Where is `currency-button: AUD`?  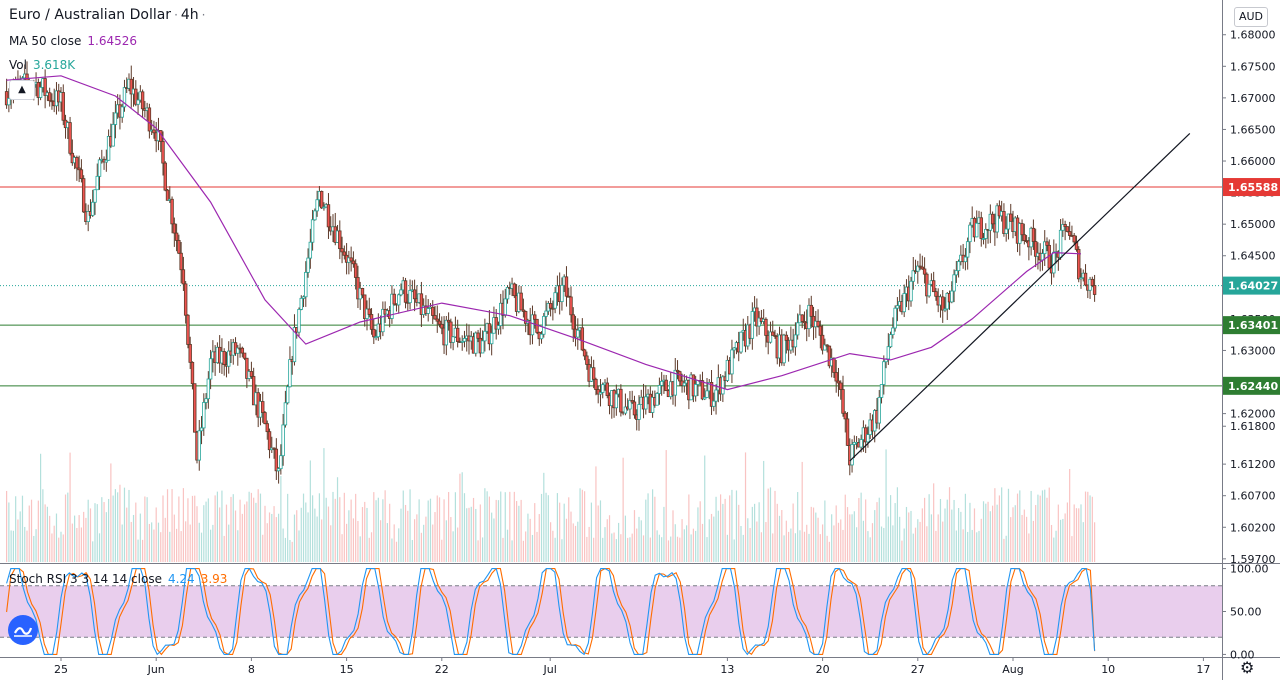
currency-button: AUD is located at coordinates (1251, 17).